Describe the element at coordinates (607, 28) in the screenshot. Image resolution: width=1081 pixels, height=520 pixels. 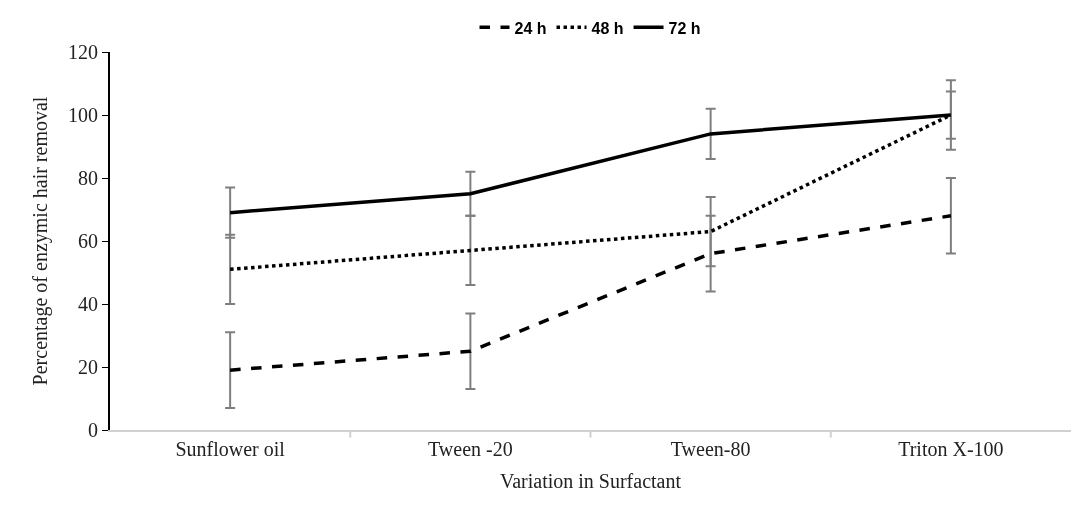
I see `legend-label: 48 h` at that location.